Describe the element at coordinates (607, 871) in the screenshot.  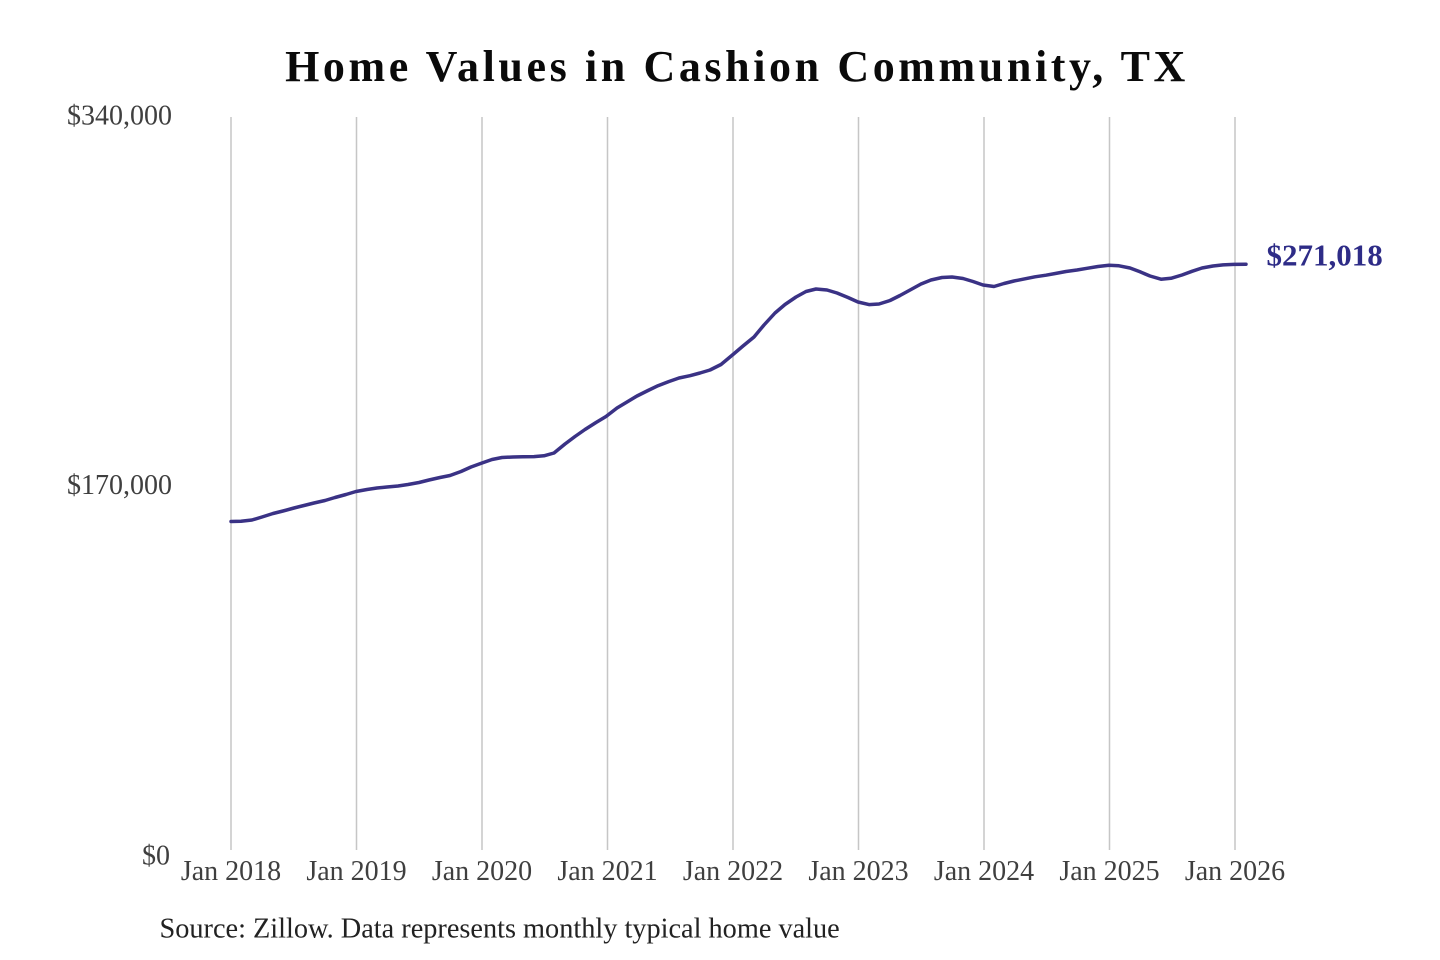
I see `svg-text: Jan 2021` at that location.